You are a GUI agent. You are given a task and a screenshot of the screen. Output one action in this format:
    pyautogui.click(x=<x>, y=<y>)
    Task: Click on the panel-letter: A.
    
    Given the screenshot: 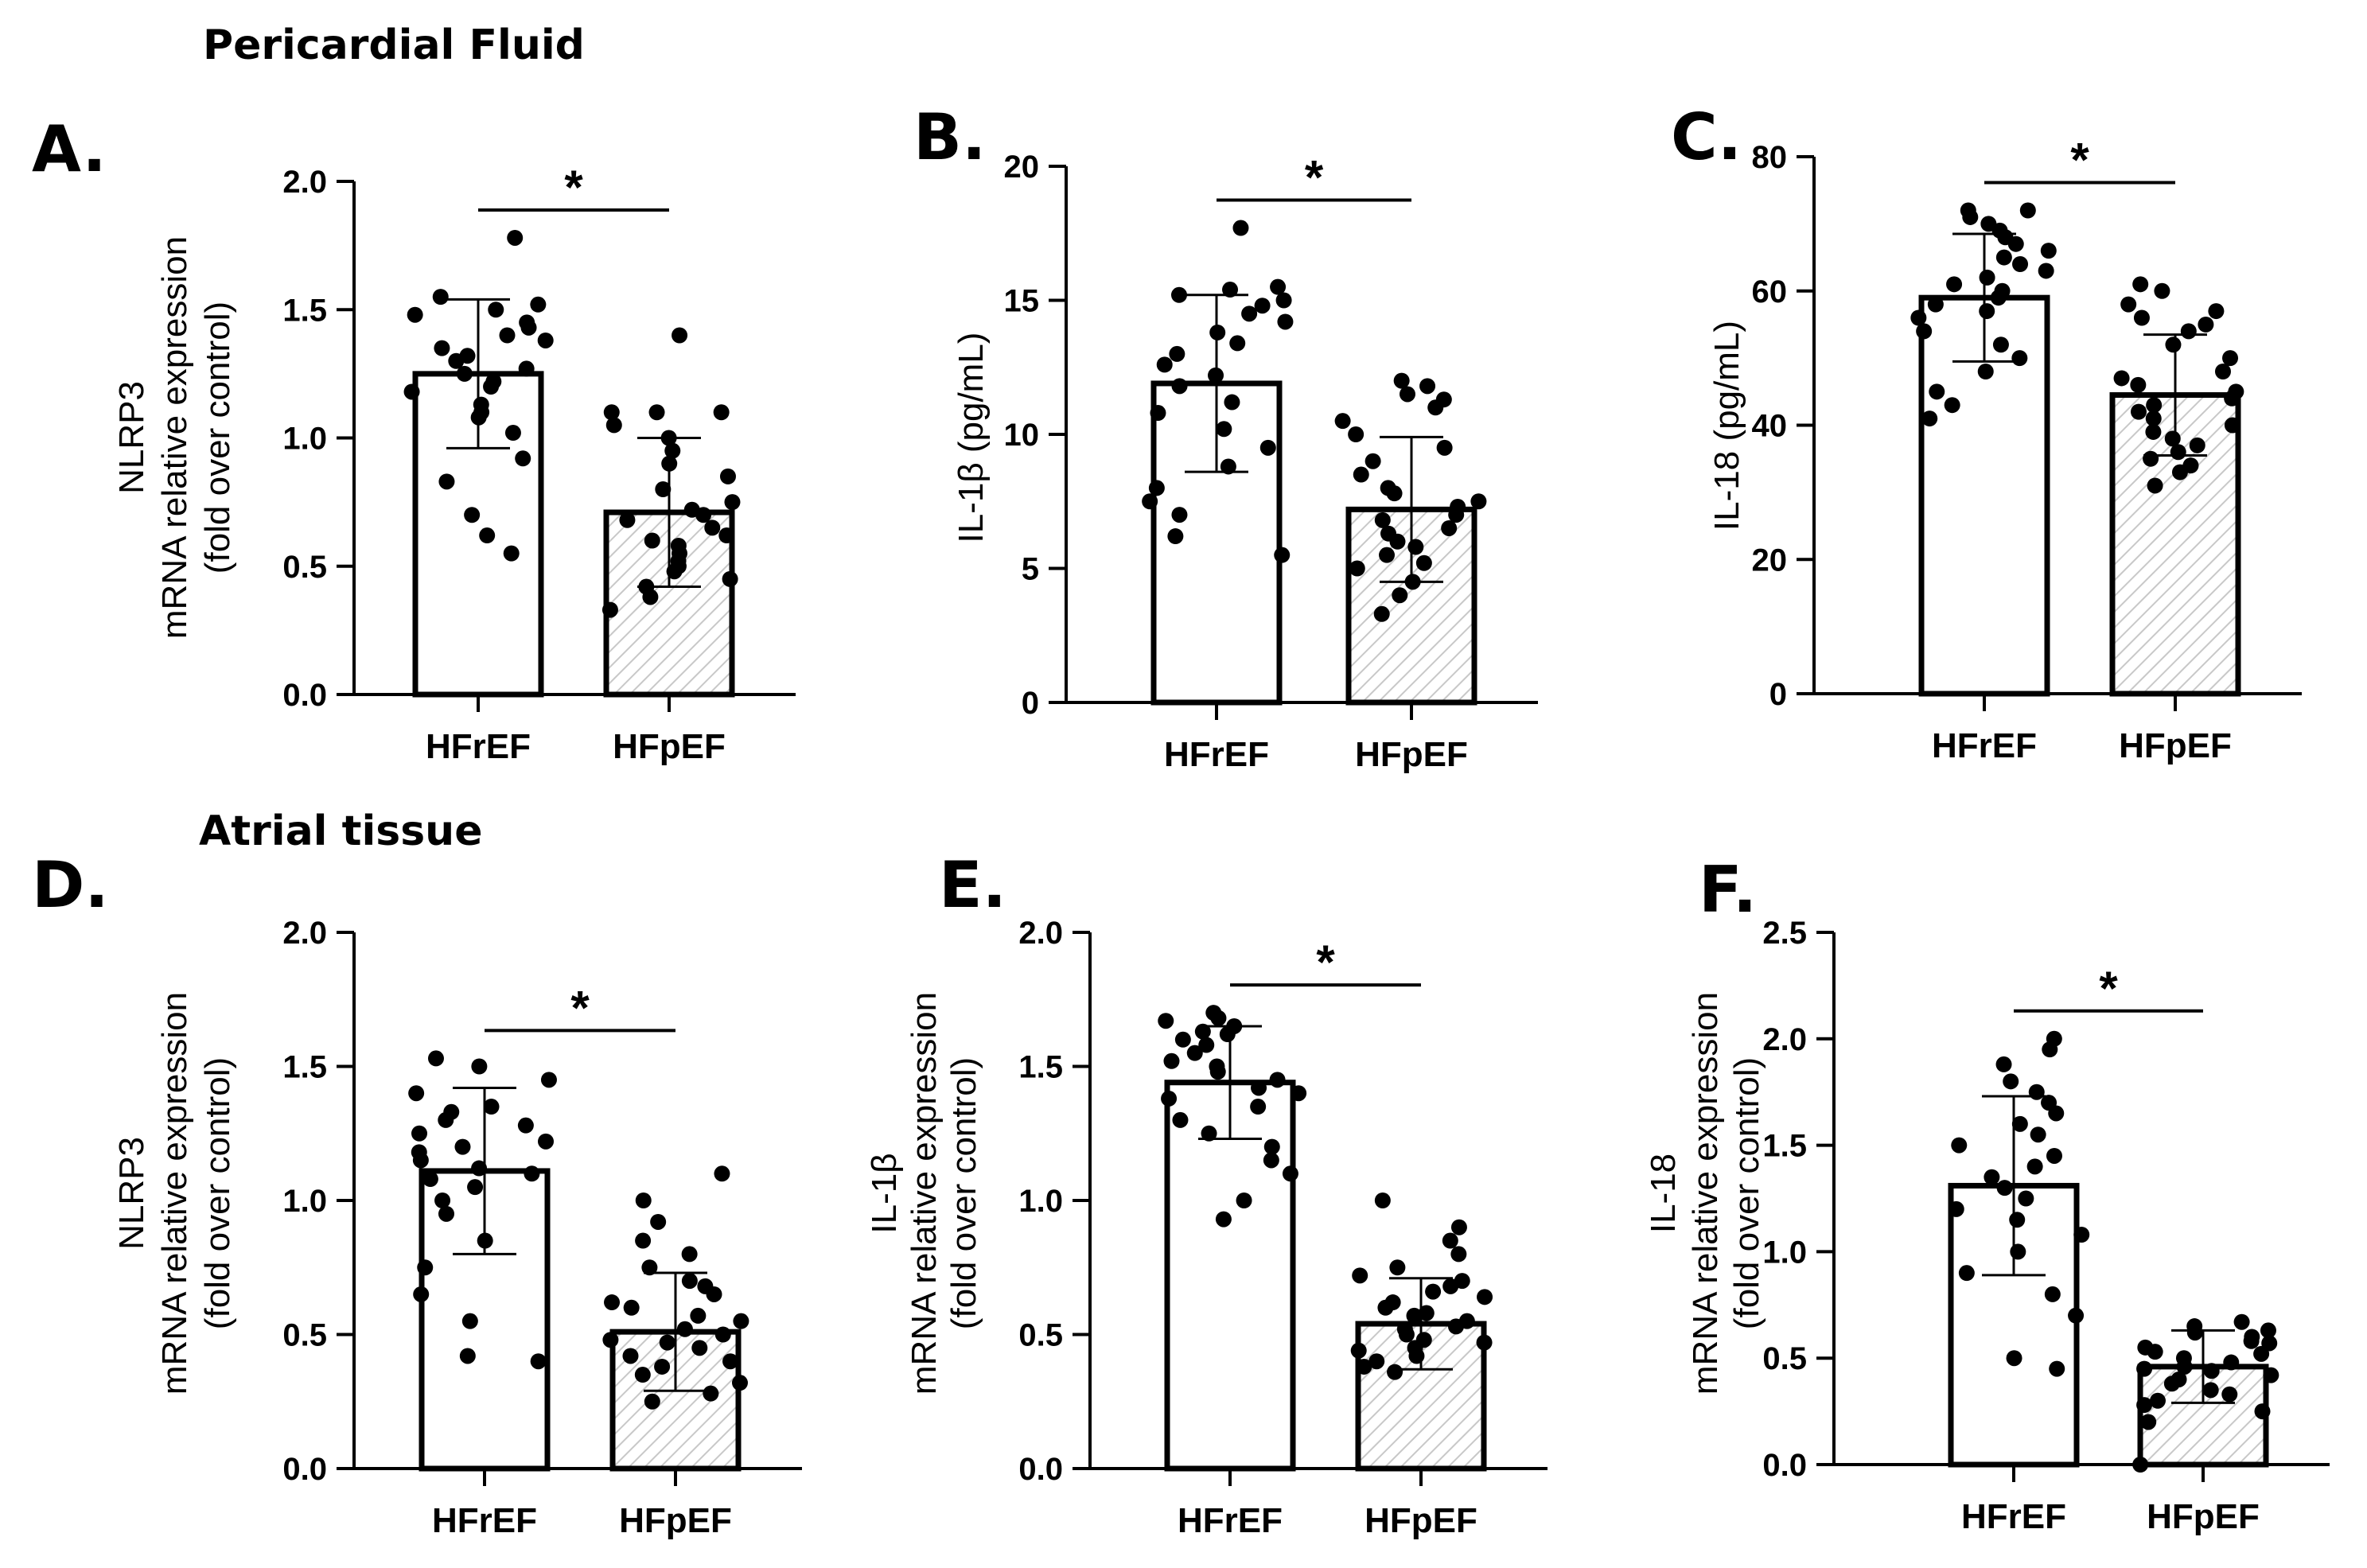 What is the action you would take?
    pyautogui.click(x=69, y=149)
    